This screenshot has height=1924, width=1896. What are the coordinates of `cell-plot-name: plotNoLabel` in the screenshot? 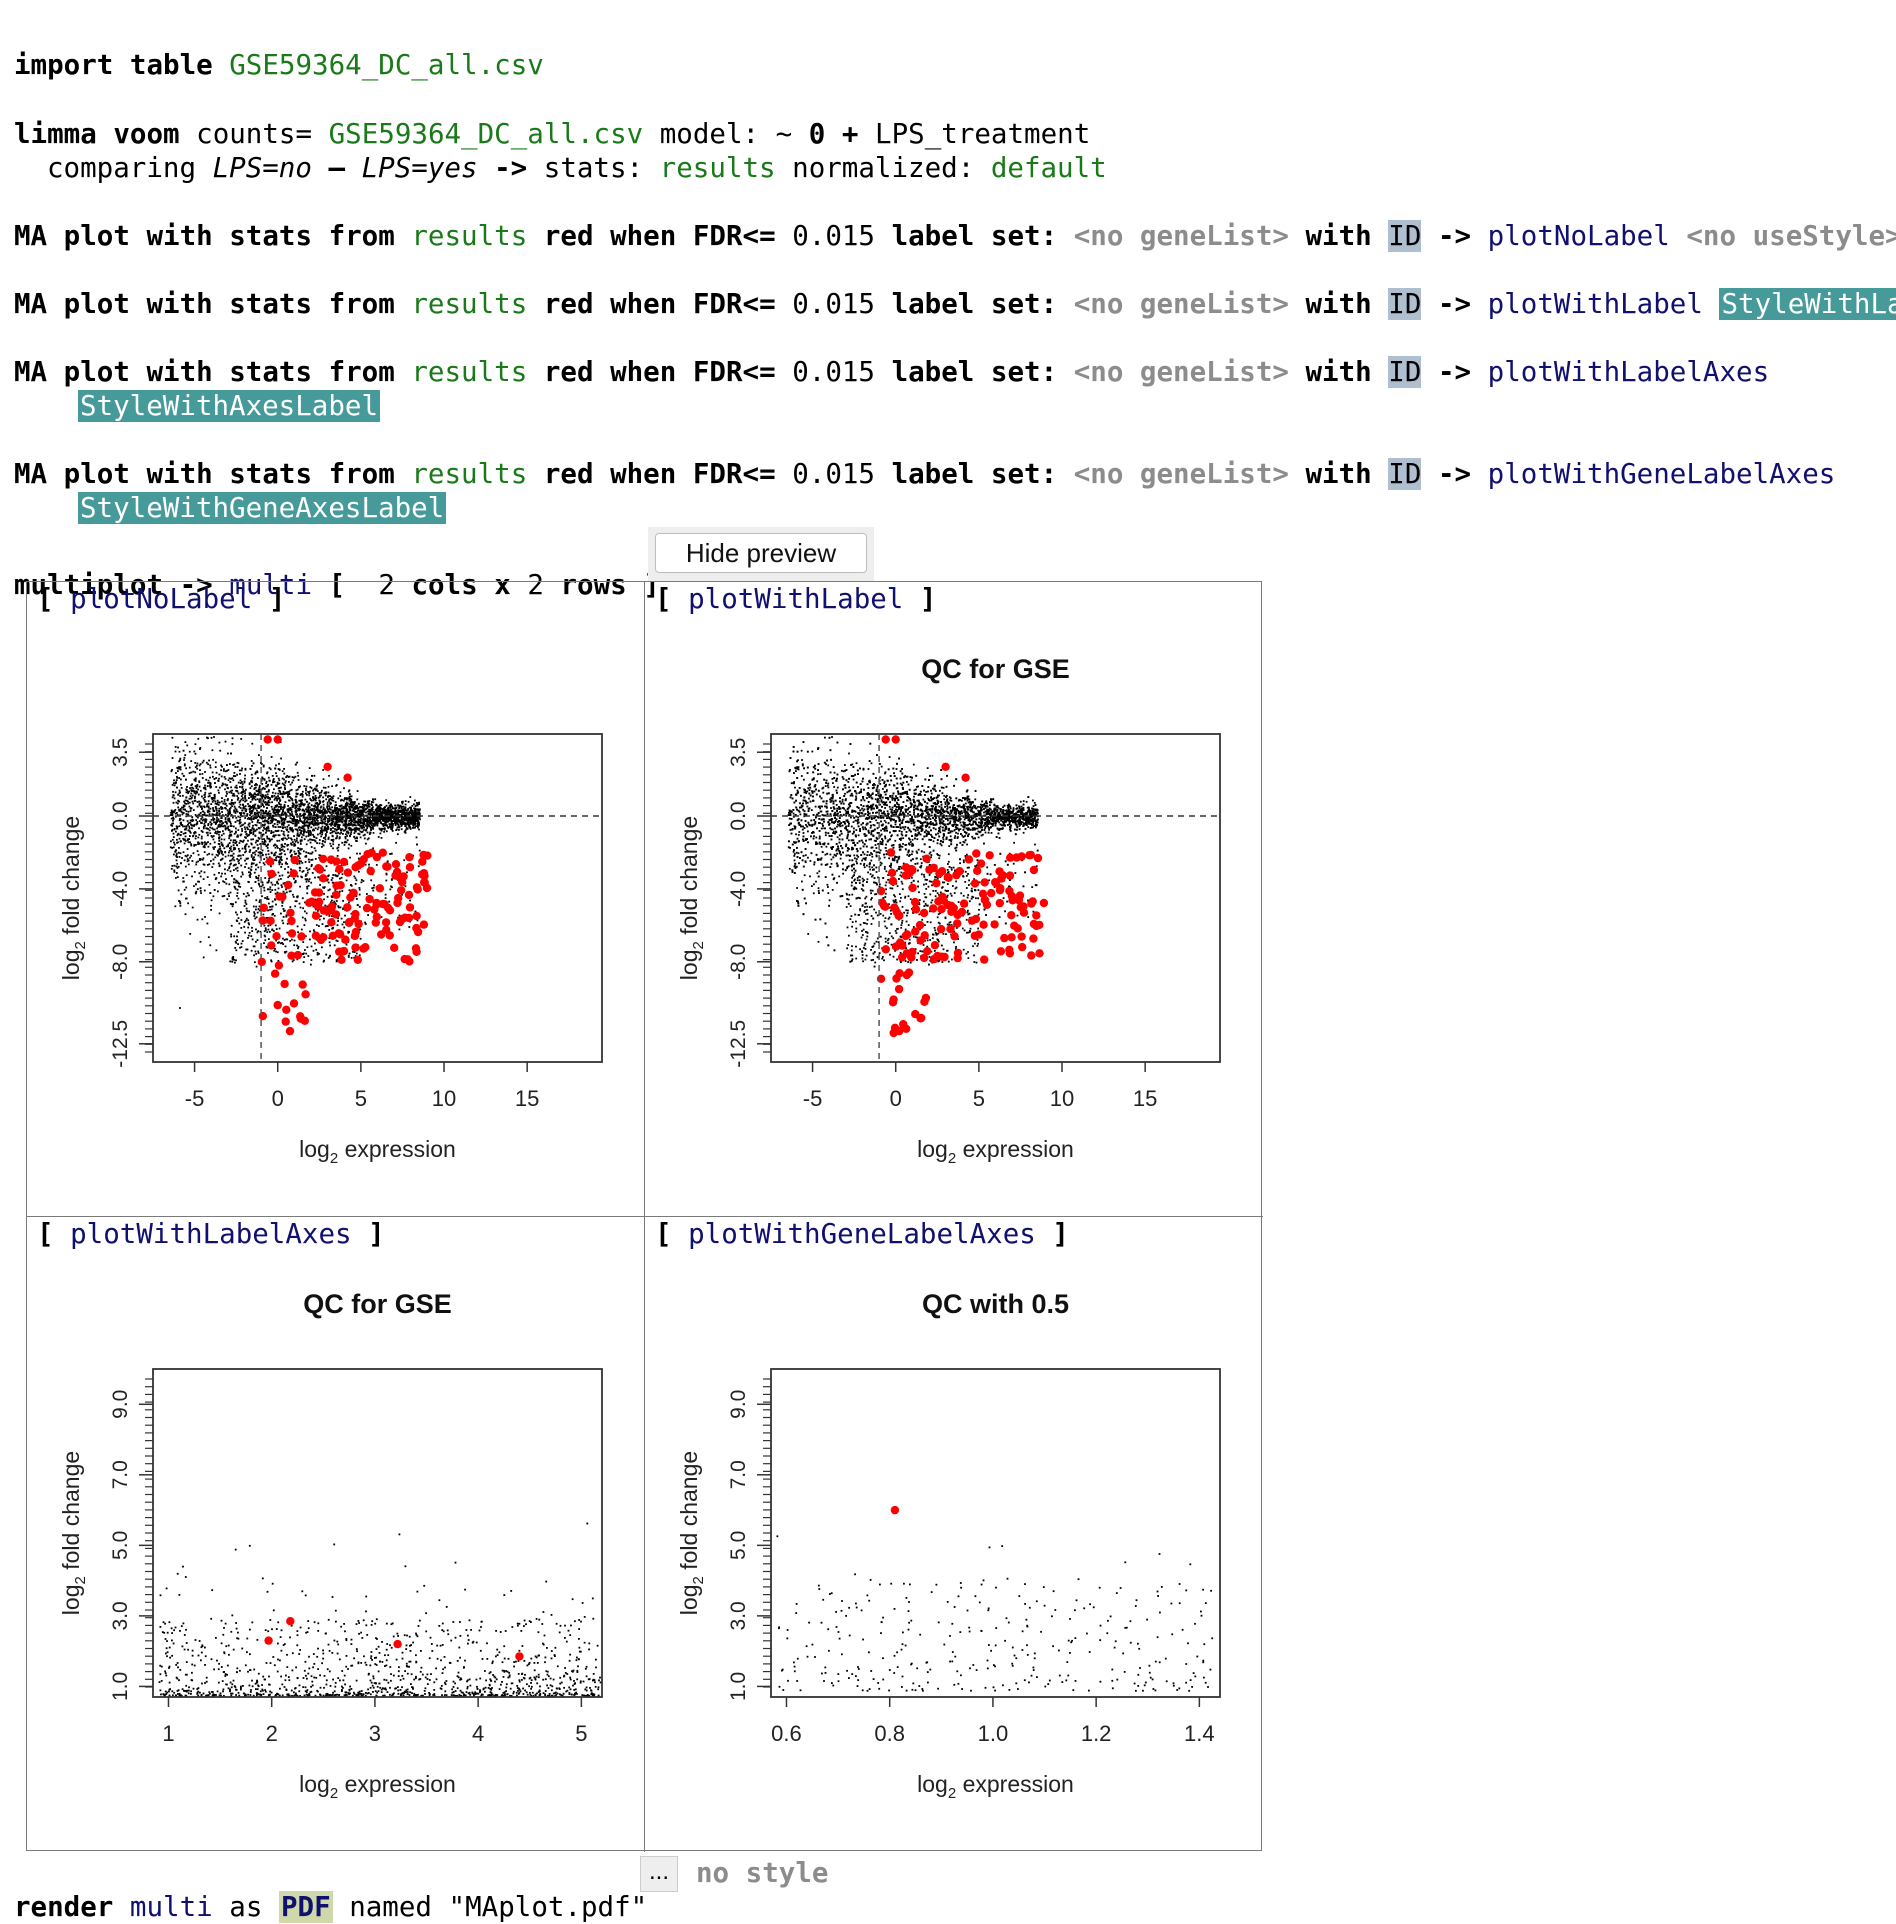 It's located at (161, 599).